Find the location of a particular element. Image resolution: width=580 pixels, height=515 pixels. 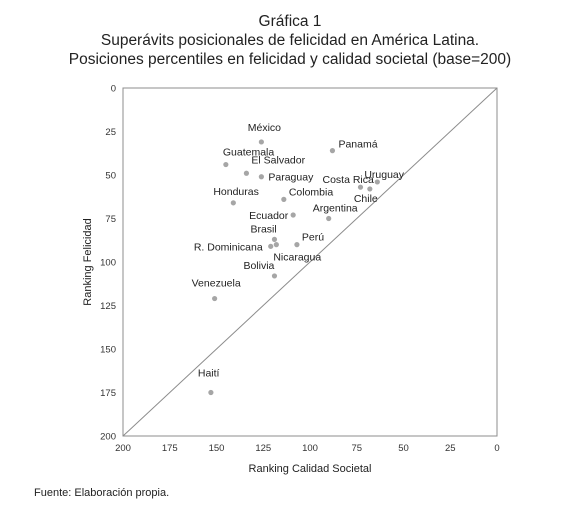

y-axis-title: Ranking Felicidad is located at coordinates (88, 261).